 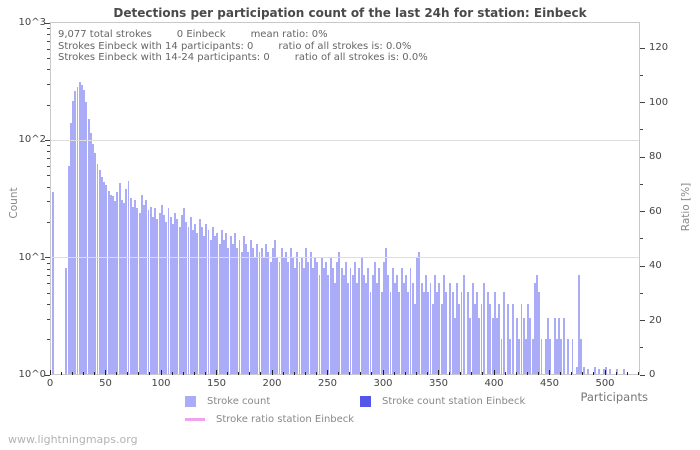 I want to click on legend-label-stroke-ratio: Stroke ratio station Einbeck, so click(x=285, y=419).